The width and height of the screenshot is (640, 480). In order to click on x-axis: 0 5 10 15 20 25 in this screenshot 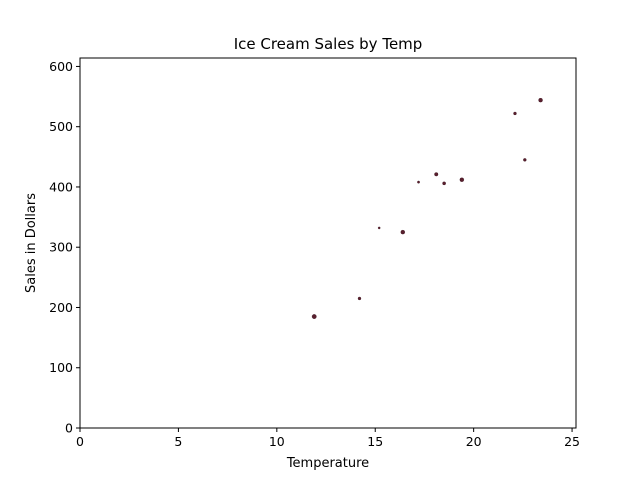, I will do `click(328, 438)`.